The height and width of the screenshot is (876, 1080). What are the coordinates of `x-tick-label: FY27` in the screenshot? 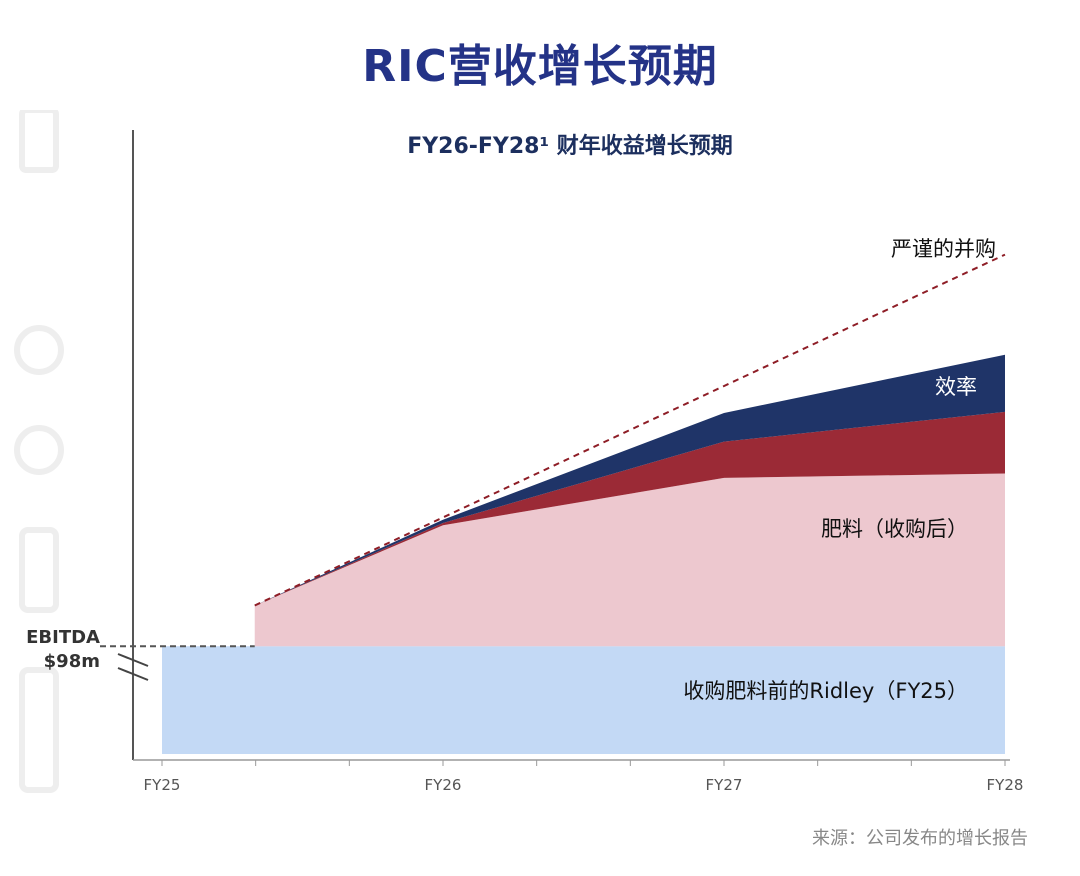 It's located at (724, 785).